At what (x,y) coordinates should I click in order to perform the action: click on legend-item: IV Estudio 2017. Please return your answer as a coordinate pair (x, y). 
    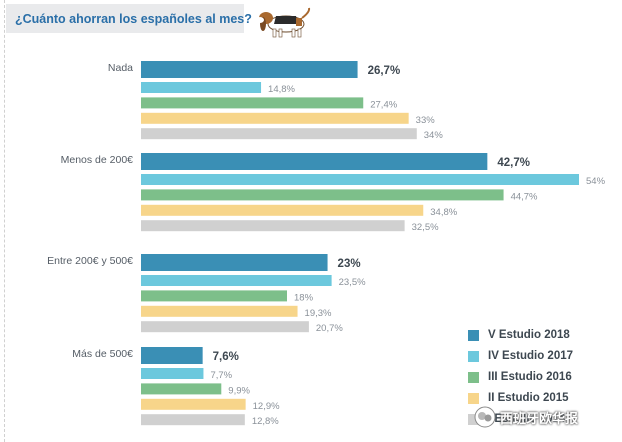
    Looking at the image, I should click on (543, 357).